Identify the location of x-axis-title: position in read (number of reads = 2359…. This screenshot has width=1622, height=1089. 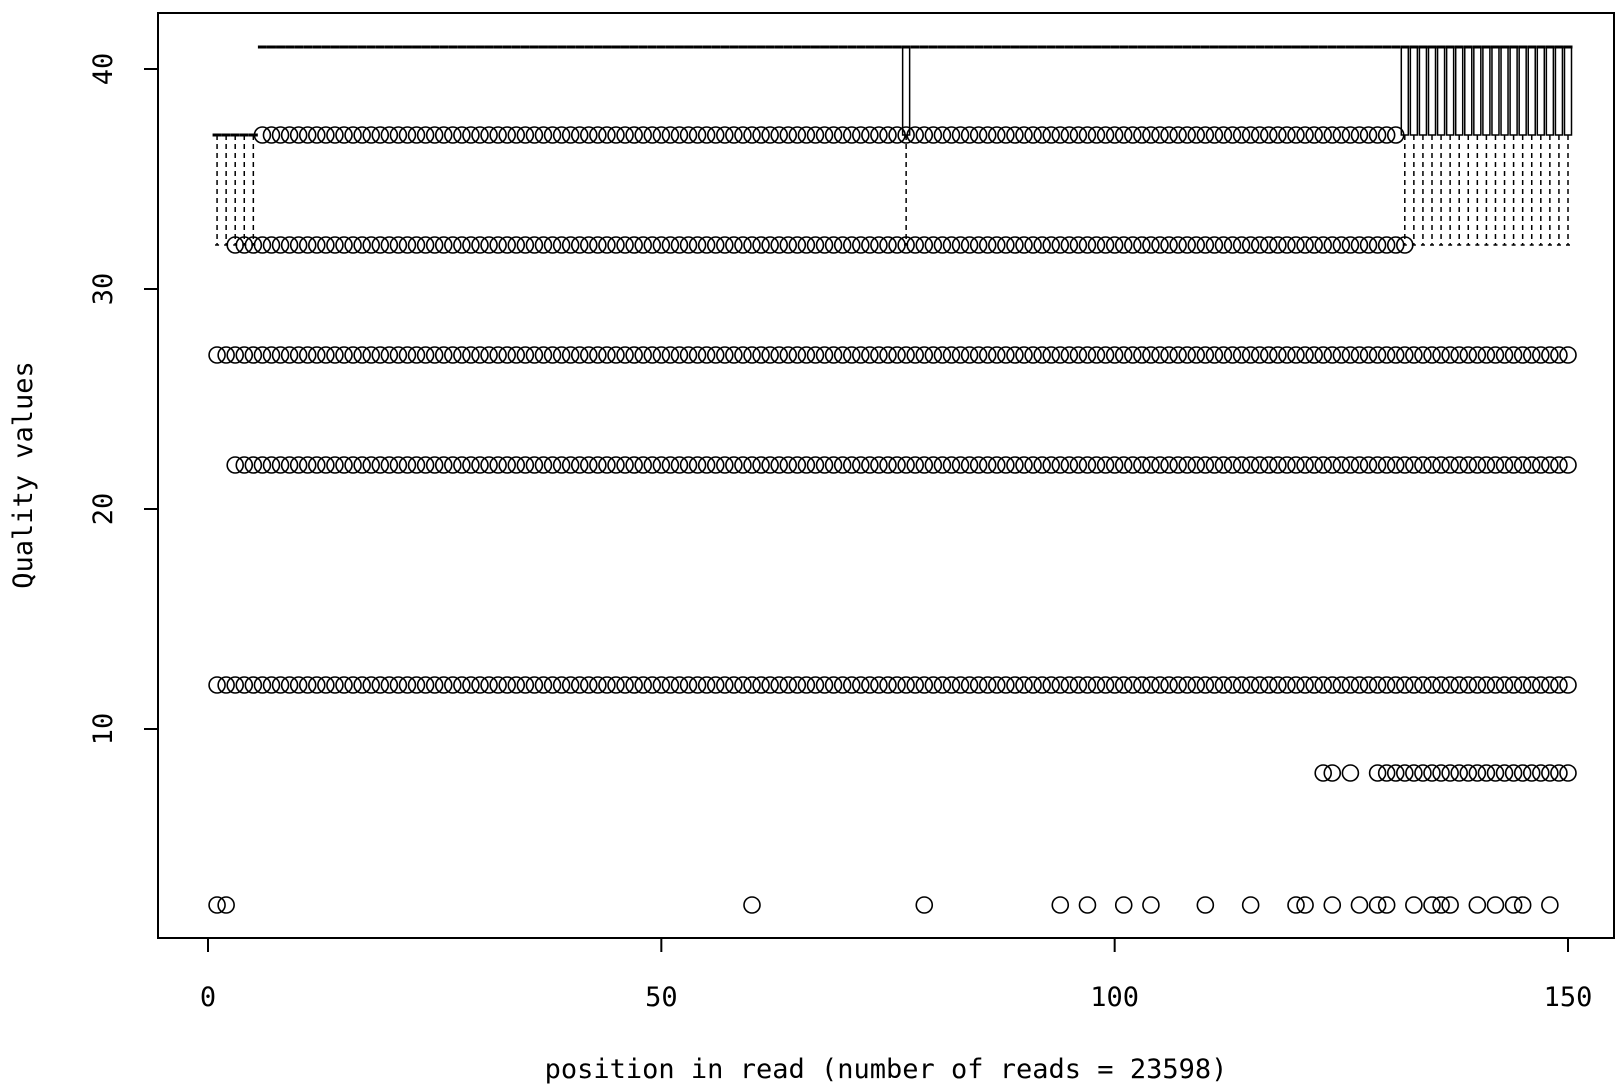
(886, 1069).